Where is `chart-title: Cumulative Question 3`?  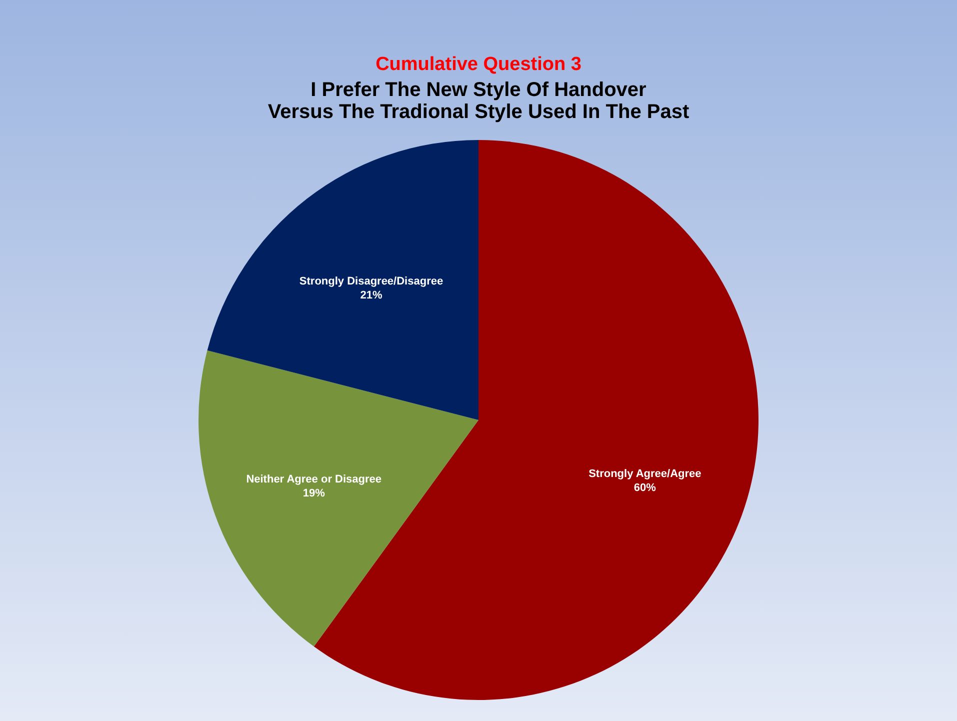 chart-title: Cumulative Question 3 is located at coordinates (479, 64).